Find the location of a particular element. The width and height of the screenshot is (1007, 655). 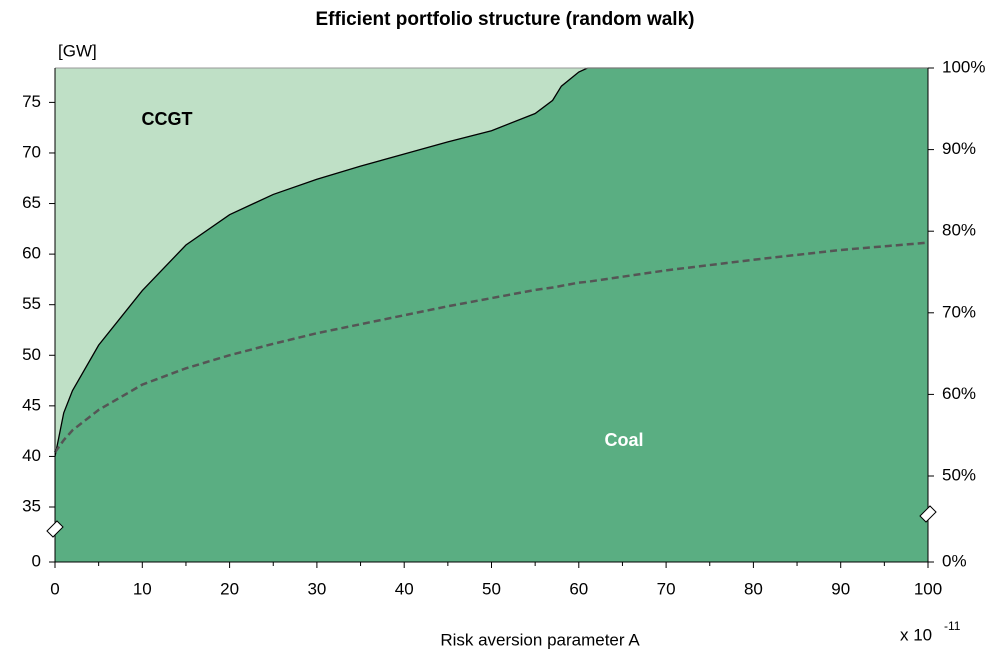

y-tick-label: 55 is located at coordinates (31, 303).